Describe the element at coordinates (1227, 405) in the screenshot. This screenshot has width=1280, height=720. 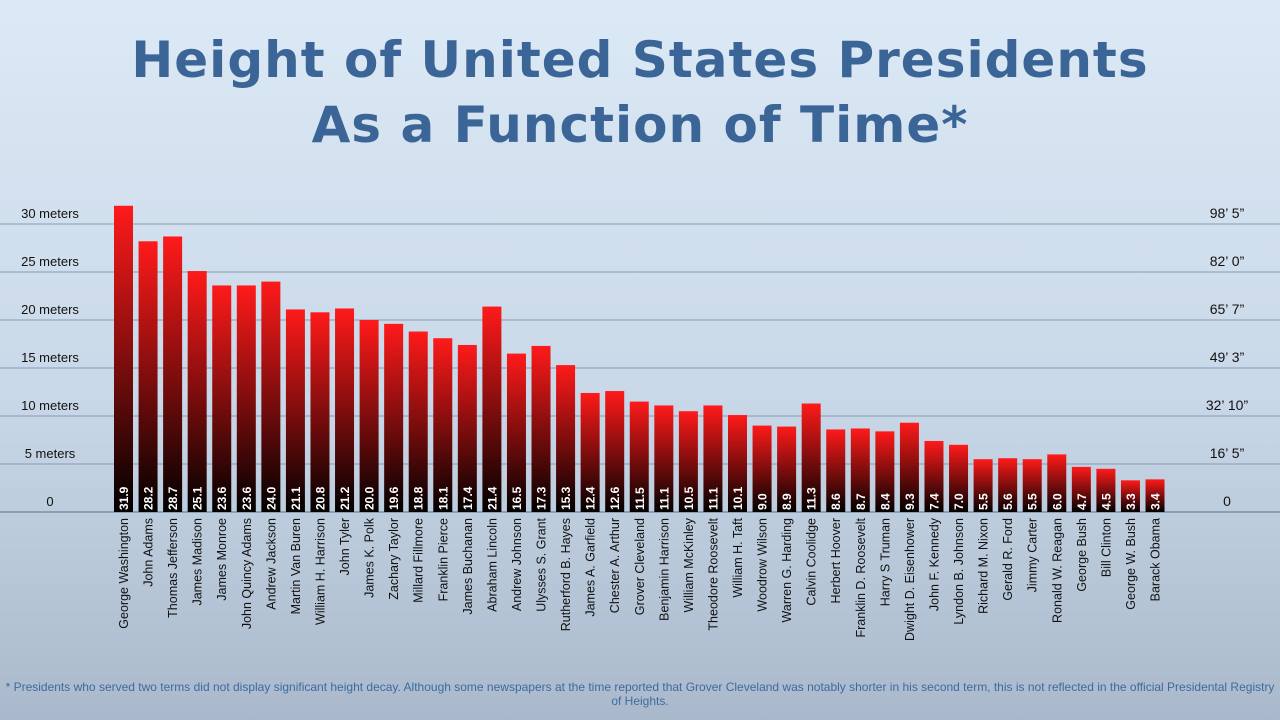
I see `y-tick-right: 32’ 10”` at that location.